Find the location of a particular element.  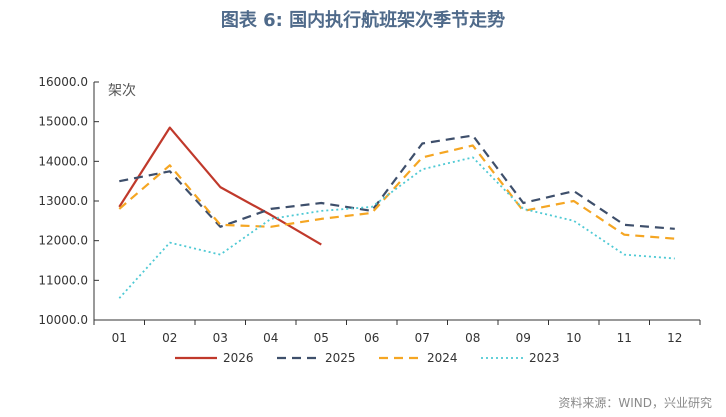

y-tick-label: 10000.0 is located at coordinates (63, 320).